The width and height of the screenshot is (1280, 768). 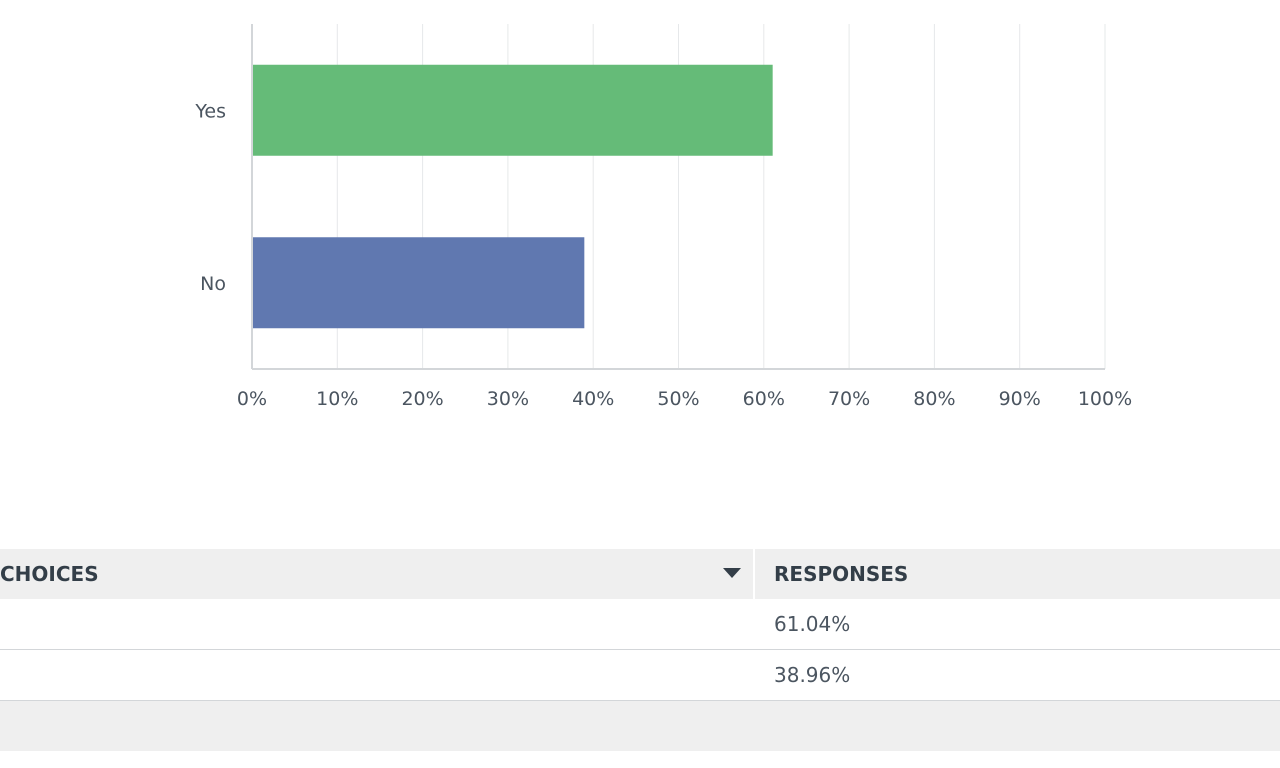 I want to click on x-tick-label: 100%, so click(x=1105, y=399).